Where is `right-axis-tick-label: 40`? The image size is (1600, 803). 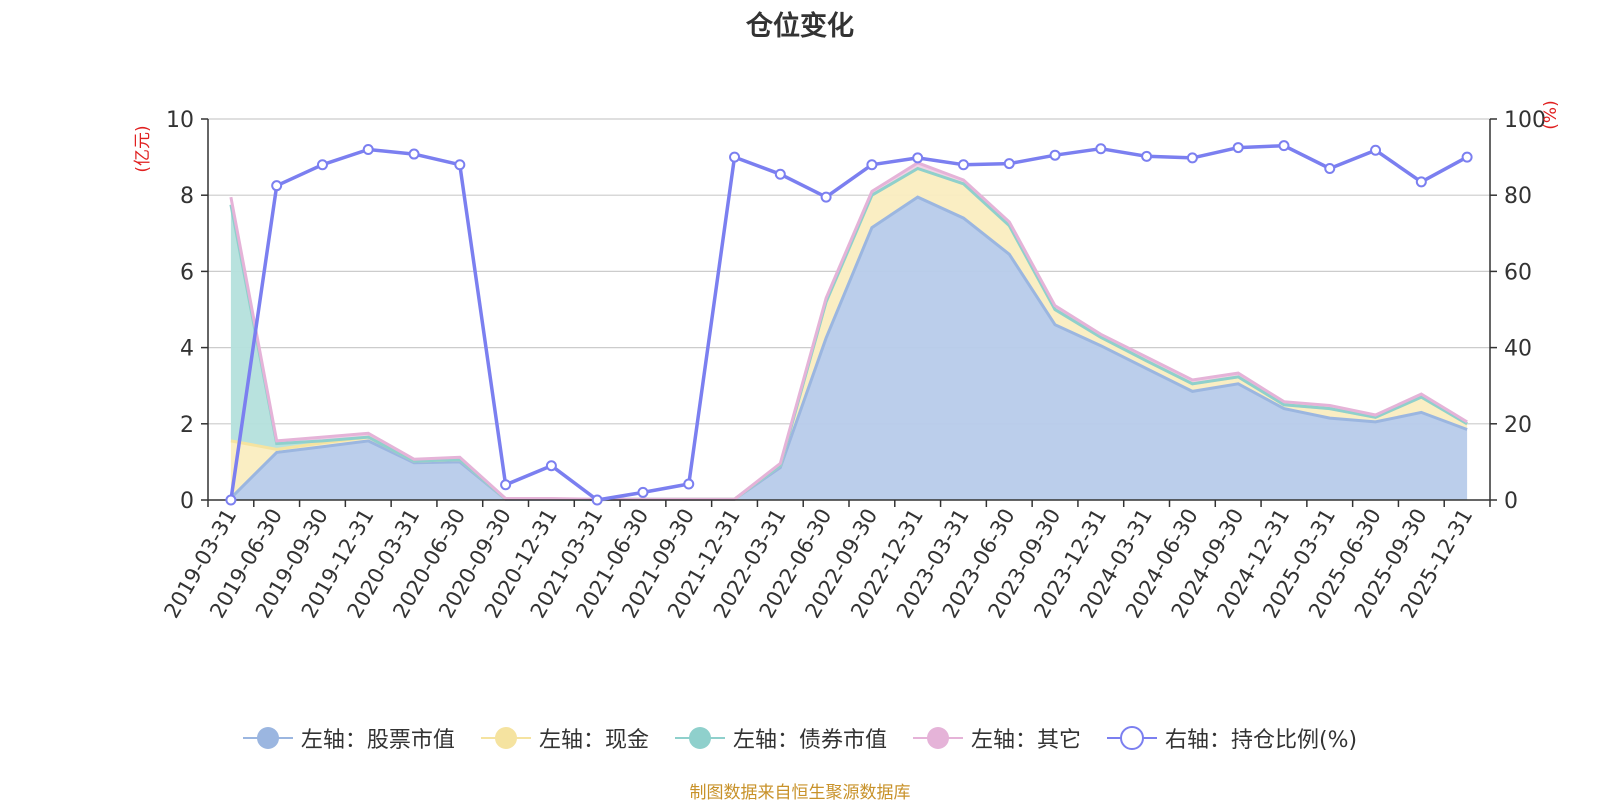
right-axis-tick-label: 40 is located at coordinates (1518, 349).